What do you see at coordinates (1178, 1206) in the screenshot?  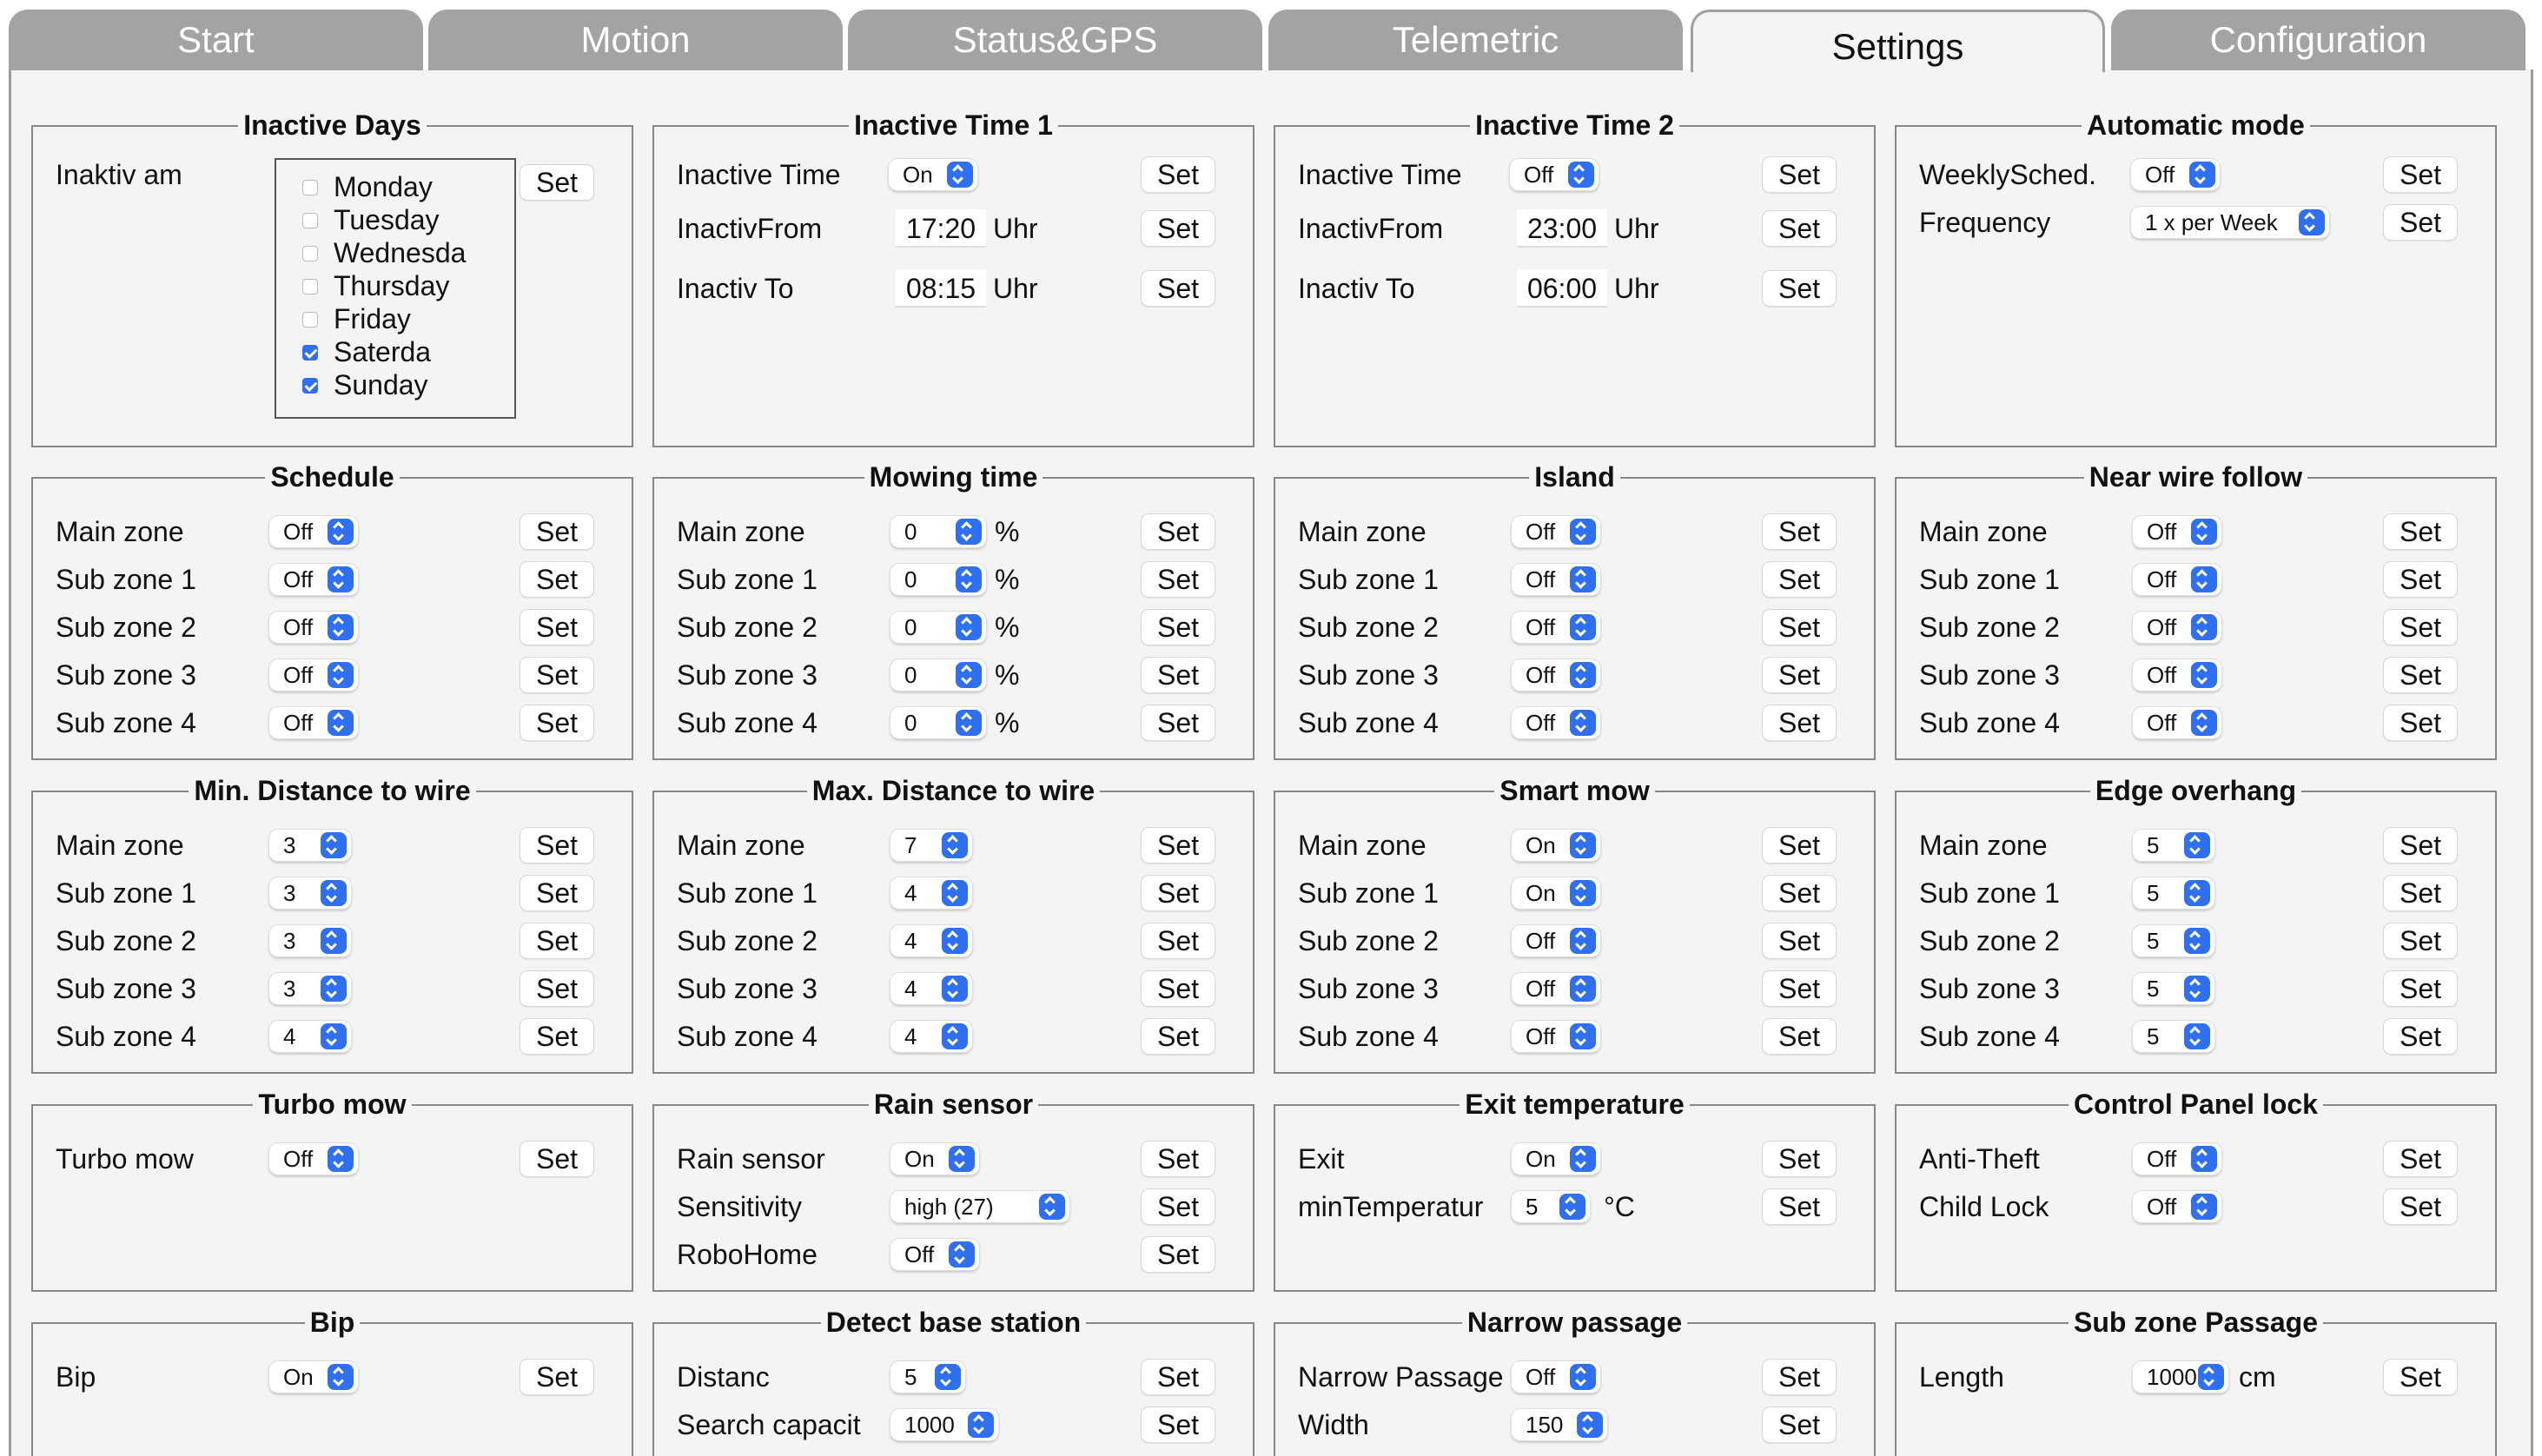 I see `sensitivity-set-button: Set` at bounding box center [1178, 1206].